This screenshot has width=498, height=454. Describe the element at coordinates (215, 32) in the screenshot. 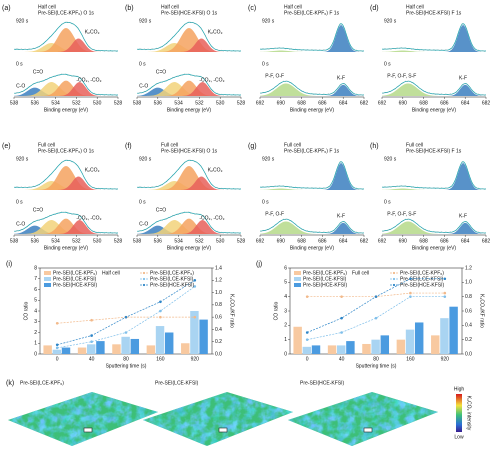

I see `peak-label: K₂CO₃` at that location.